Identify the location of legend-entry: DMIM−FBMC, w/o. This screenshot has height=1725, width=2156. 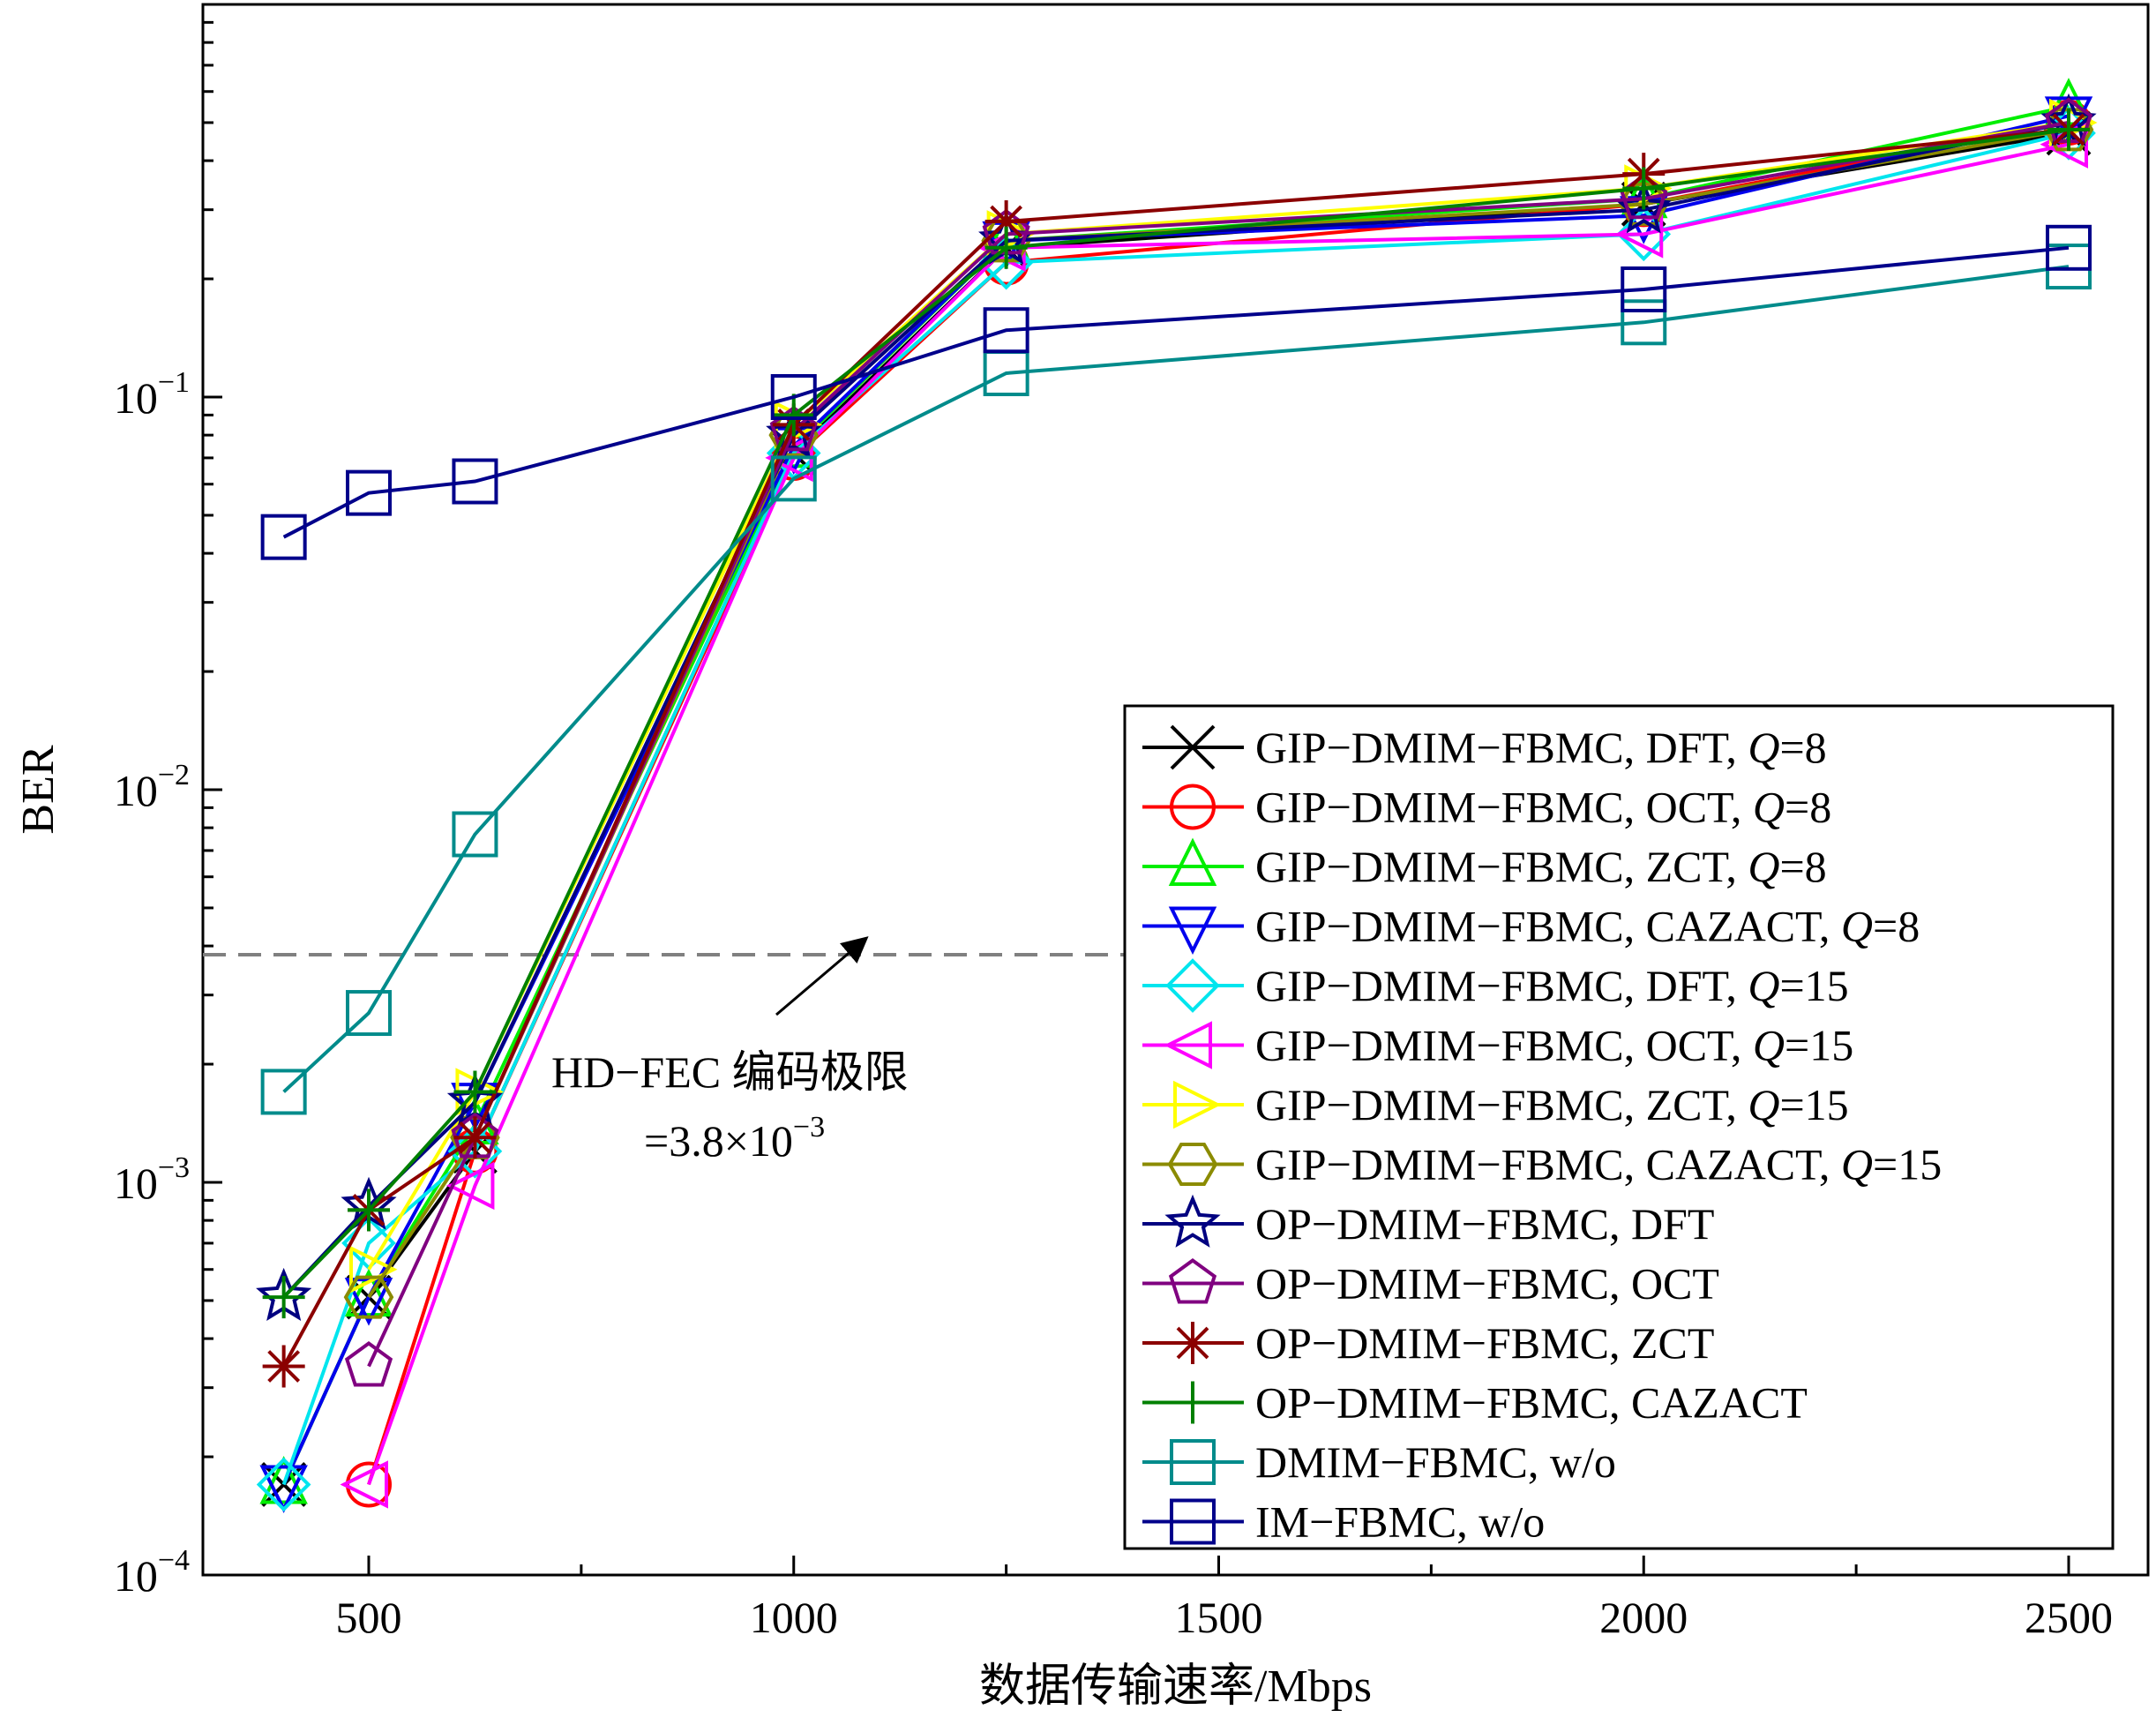
(1379, 1462).